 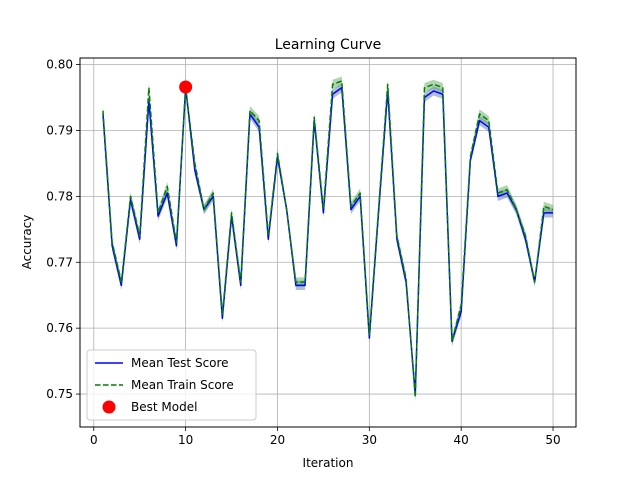 I want to click on legend-box, so click(x=171, y=385).